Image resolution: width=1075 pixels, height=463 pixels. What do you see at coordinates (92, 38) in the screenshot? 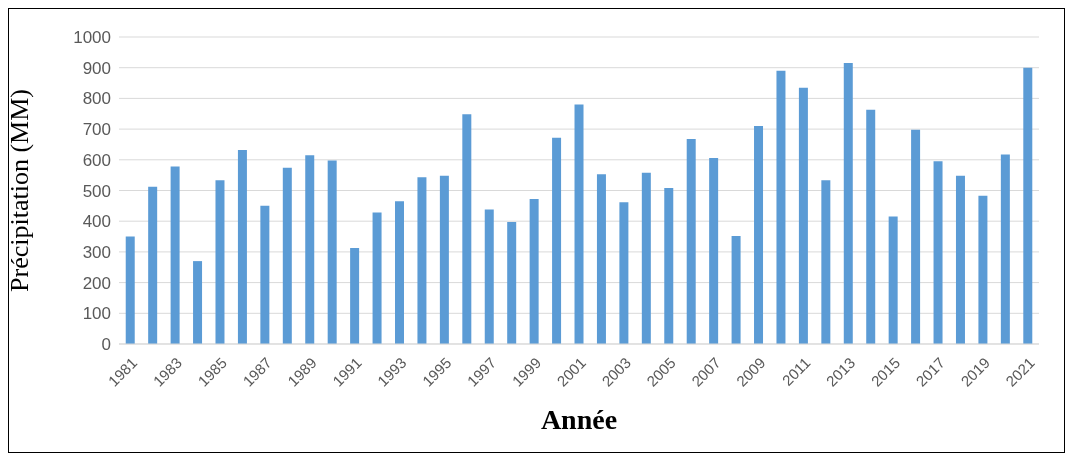
I see `y-tick-label: 1000` at bounding box center [92, 38].